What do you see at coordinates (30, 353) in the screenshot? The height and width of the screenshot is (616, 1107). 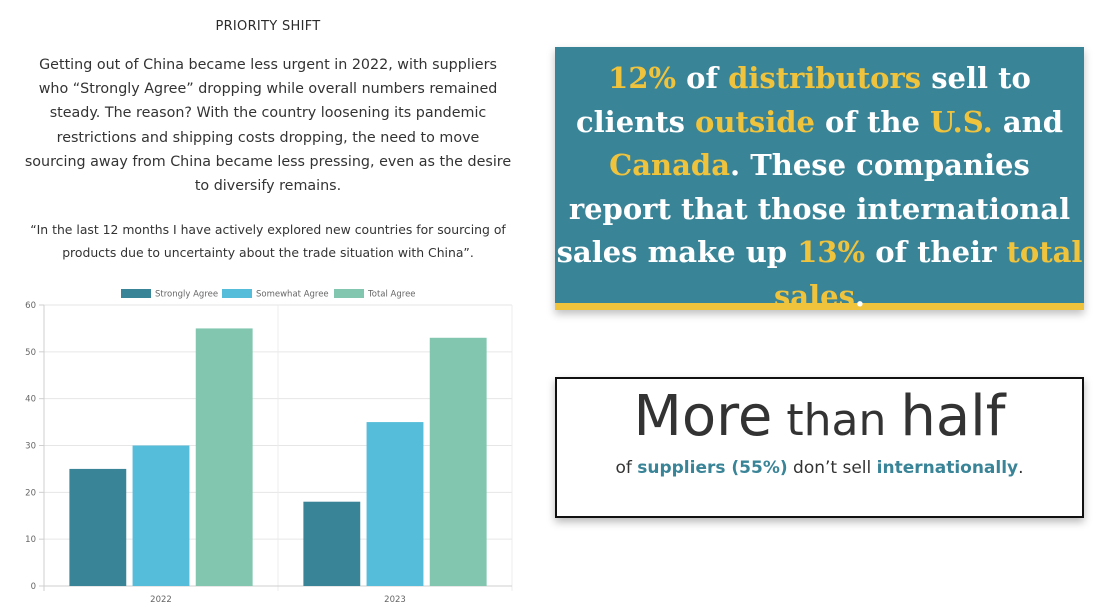 I see `y-tick-label: 50` at bounding box center [30, 353].